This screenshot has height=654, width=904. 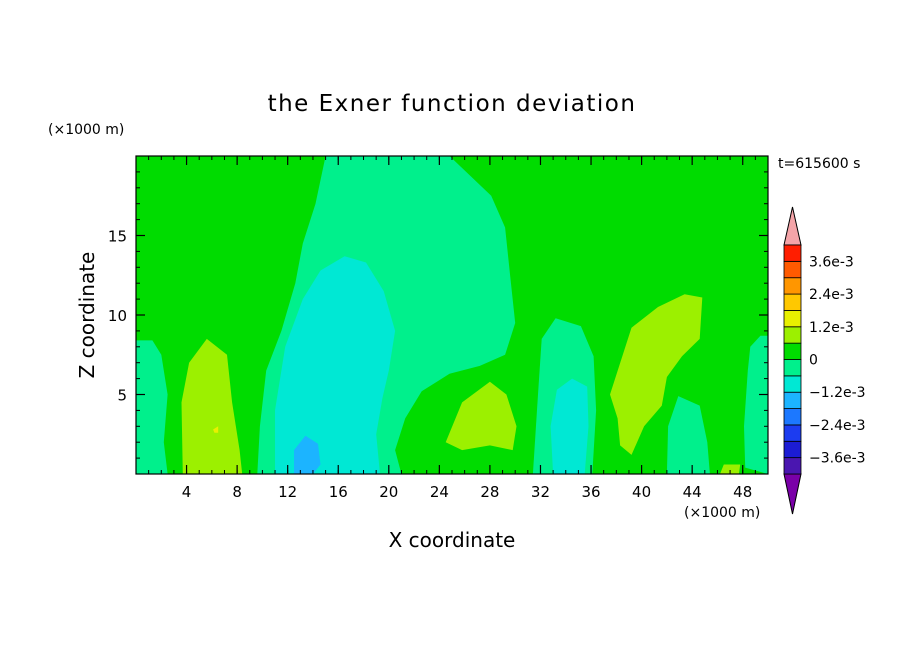 I want to click on x-tick-label: 44, so click(x=692, y=492).